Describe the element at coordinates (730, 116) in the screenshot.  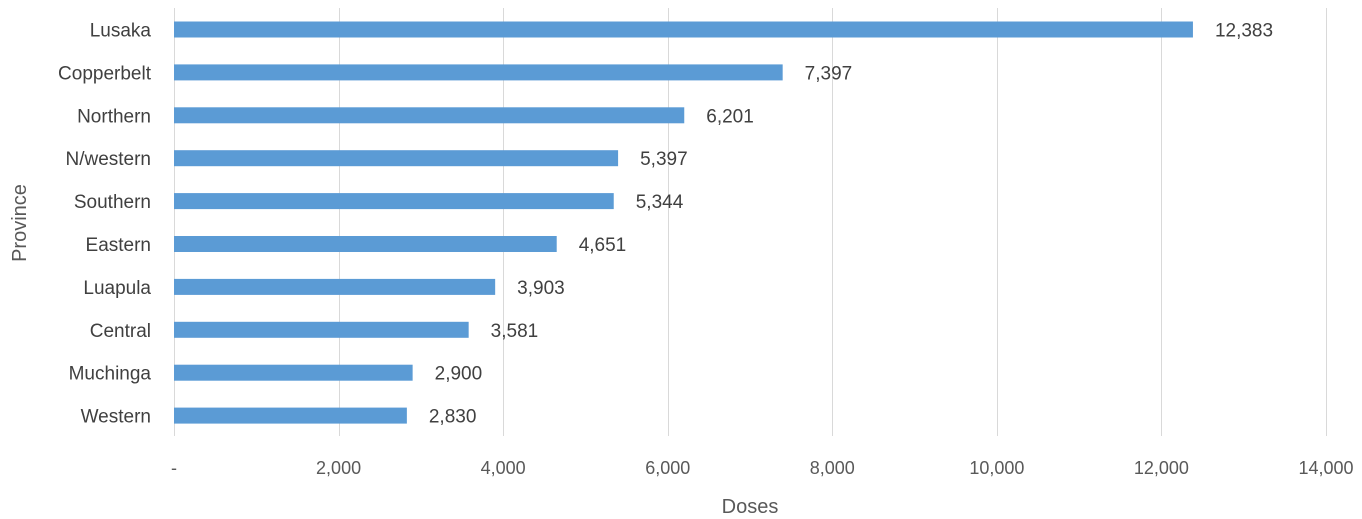
I see `data-label: 6,201` at that location.